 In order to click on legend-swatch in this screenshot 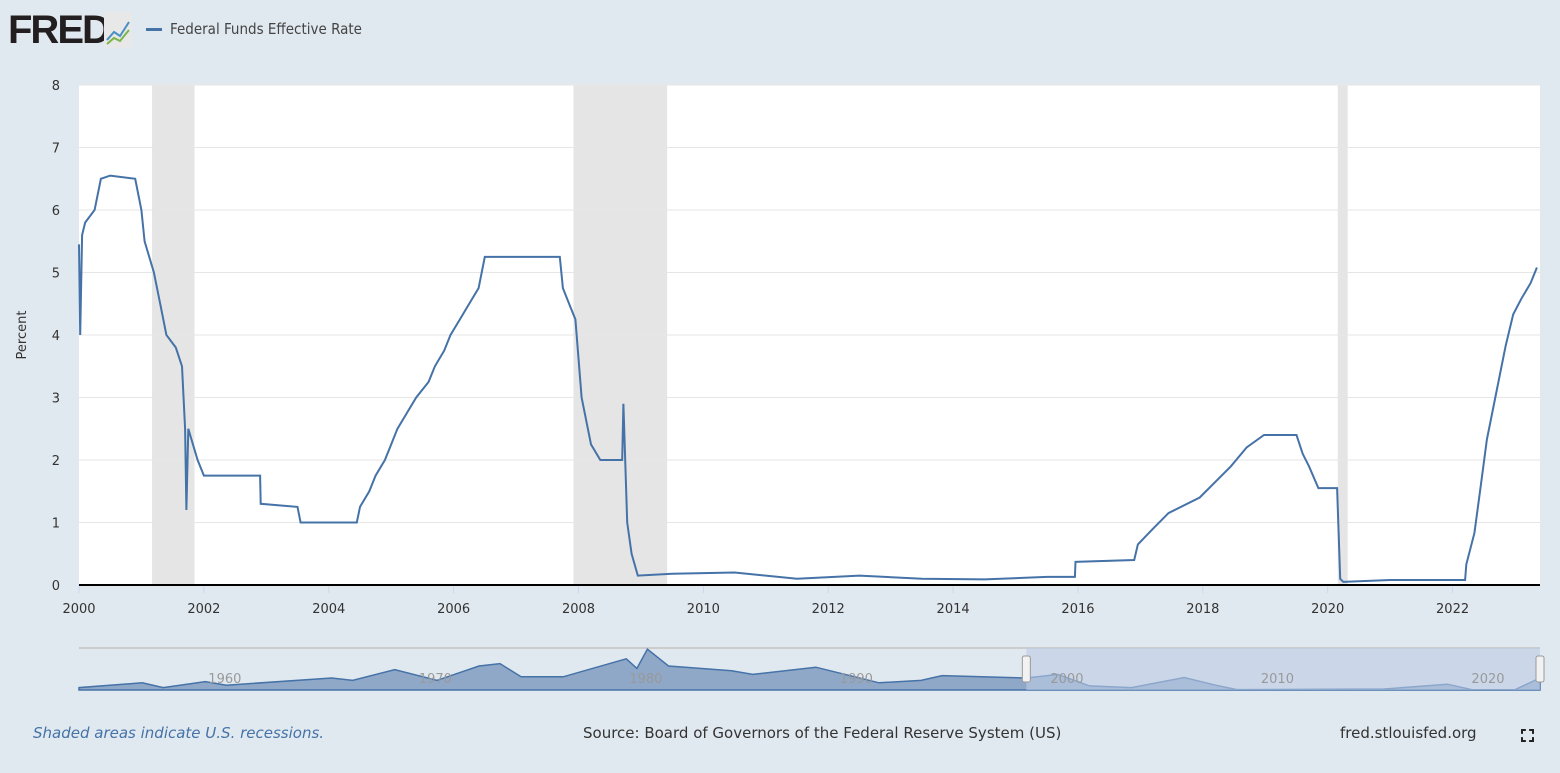, I will do `click(154, 29)`.